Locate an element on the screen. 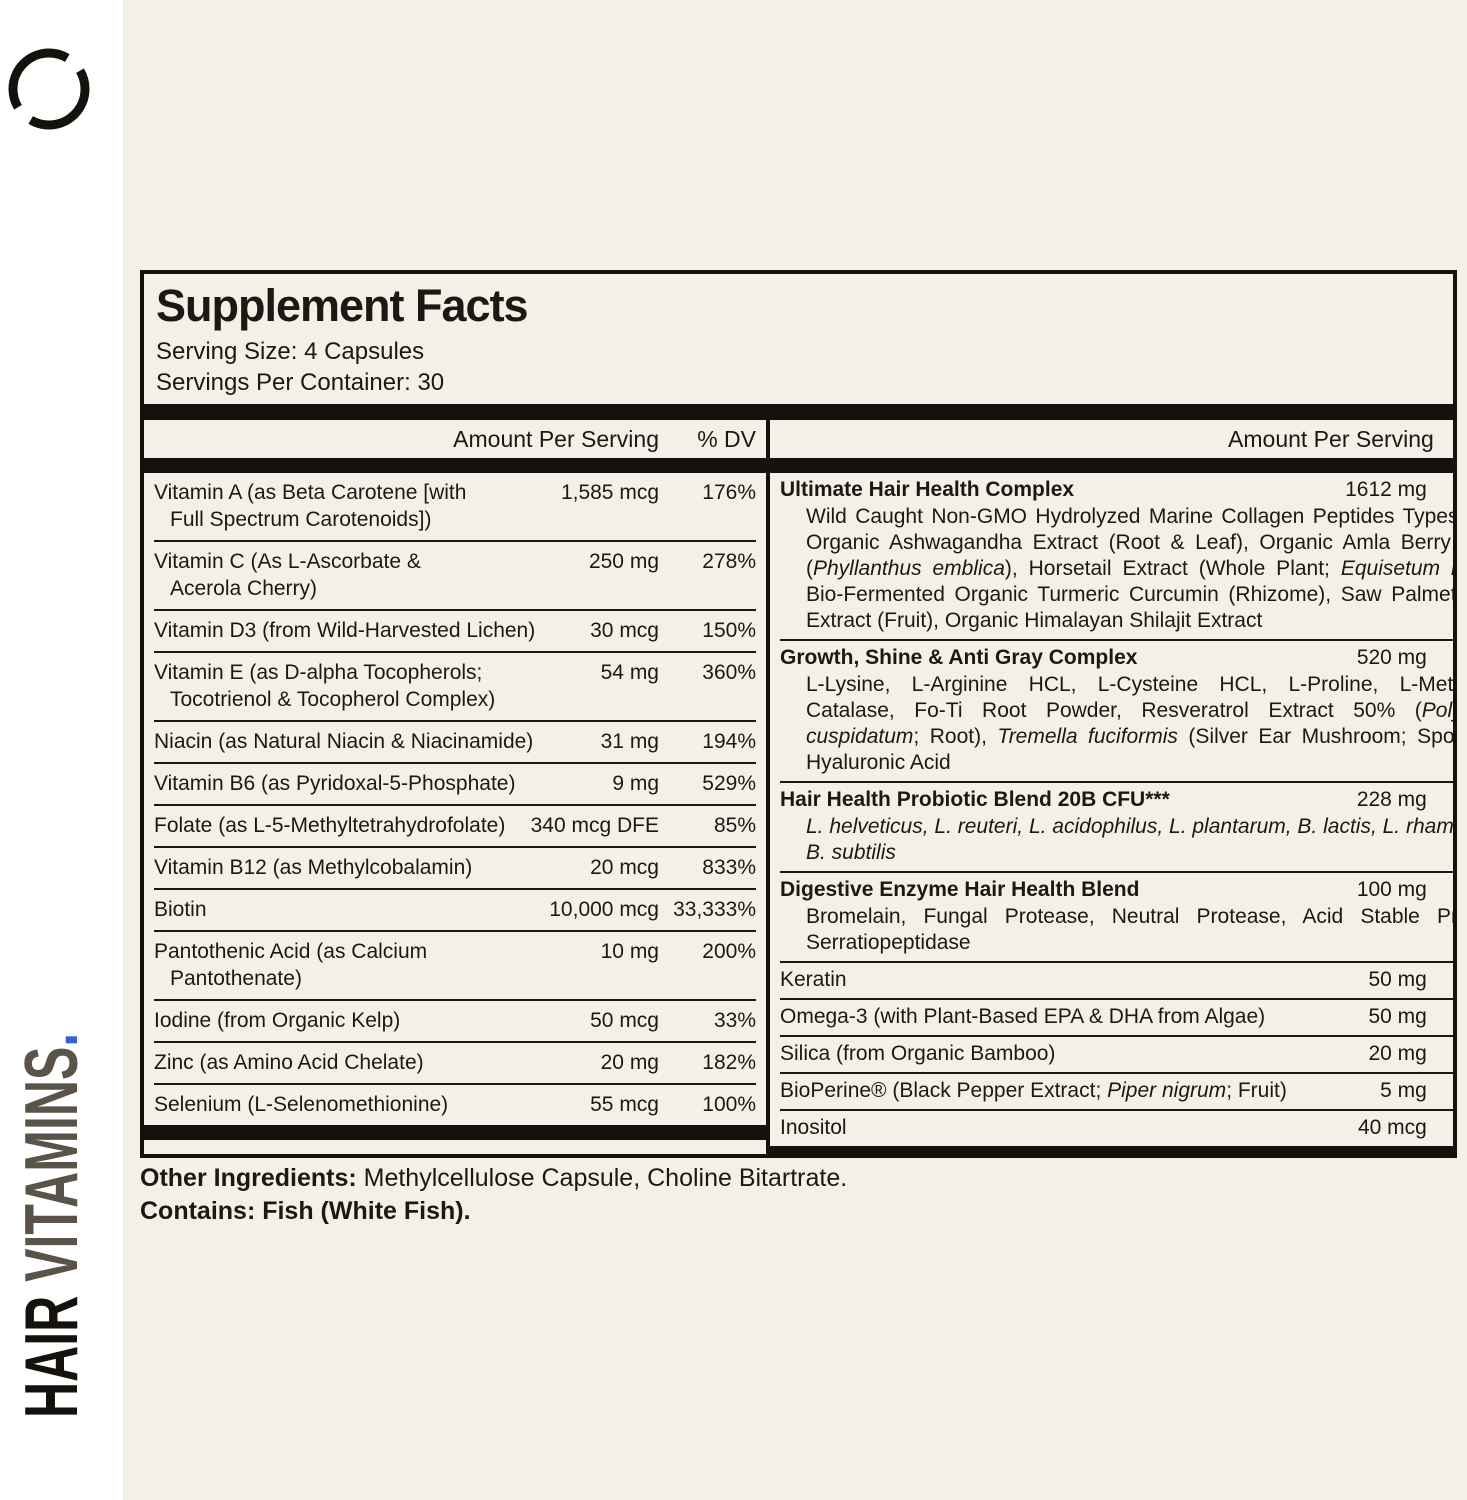 The height and width of the screenshot is (1500, 1467). divider-bar-top is located at coordinates (798, 412).